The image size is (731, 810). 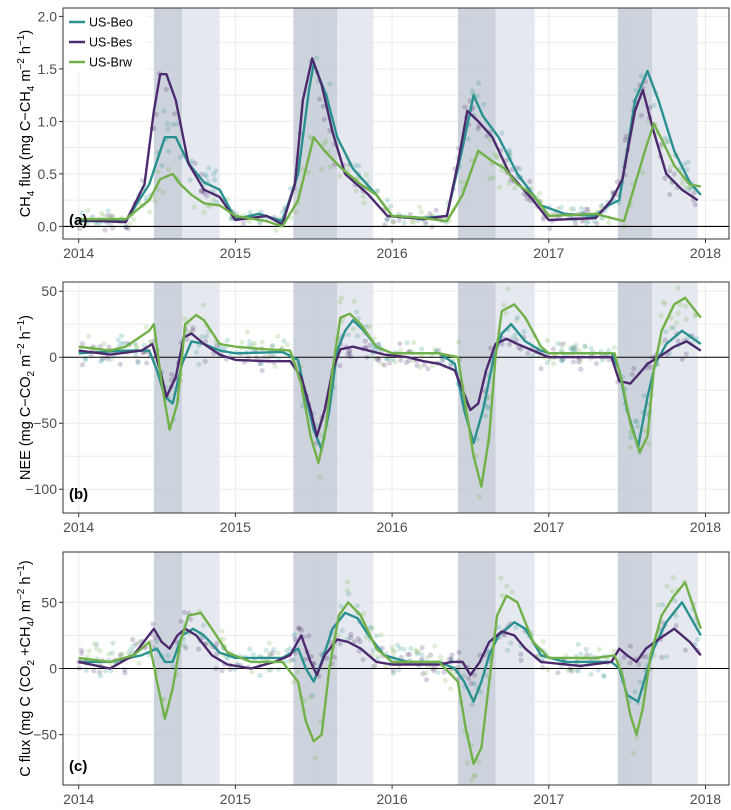 What do you see at coordinates (31, 663) in the screenshot?
I see `y-axis-label-part: 2` at bounding box center [31, 663].